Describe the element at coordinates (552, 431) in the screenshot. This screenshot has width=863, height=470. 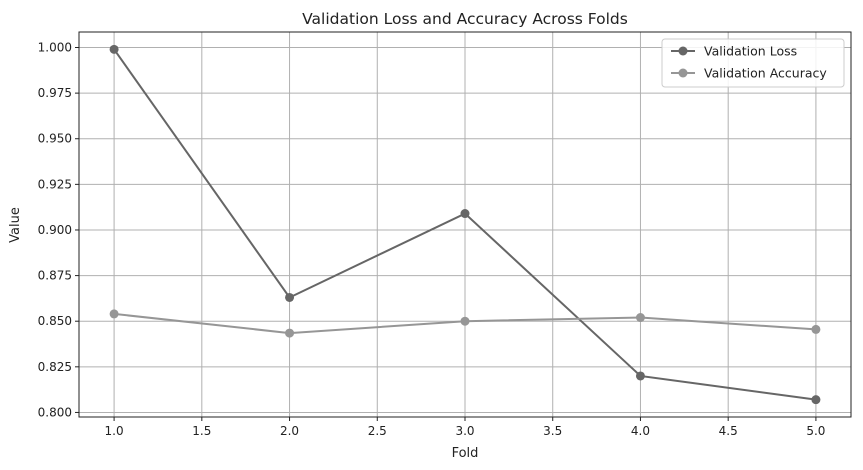
I see `x-tick-label: 3.5` at that location.